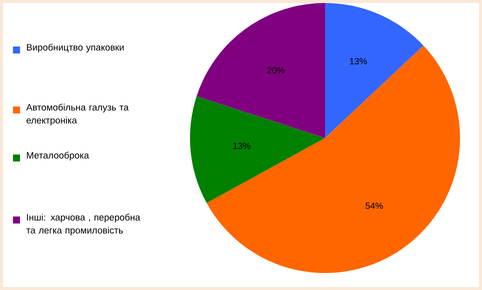  I want to click on legend-label: Металооброка, so click(57, 156).